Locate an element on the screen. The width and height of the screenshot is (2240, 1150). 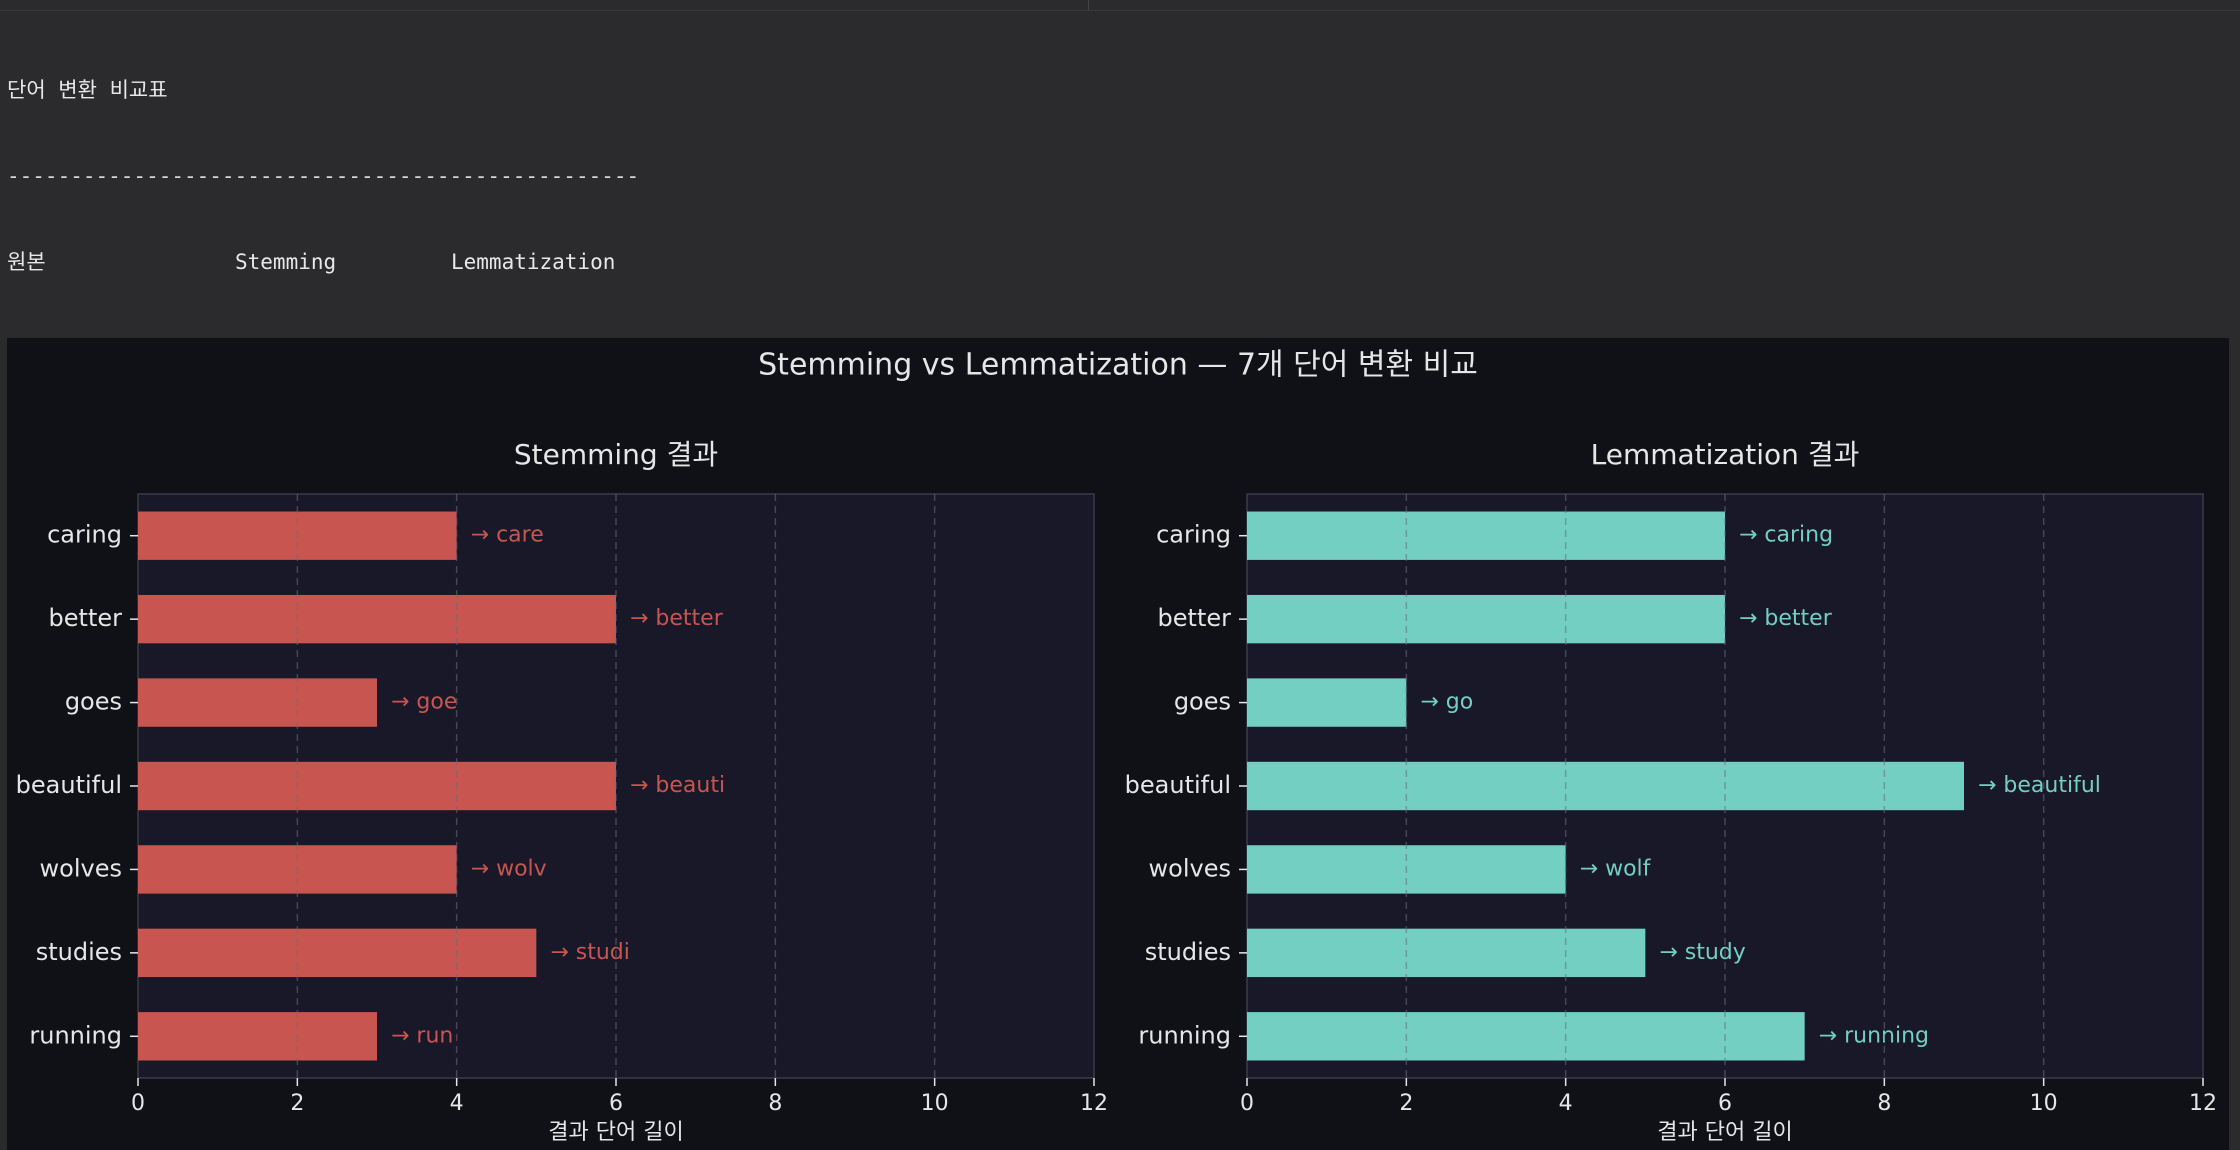
stemming-xlabel: 결과 단어 길이 is located at coordinates (615, 1132).